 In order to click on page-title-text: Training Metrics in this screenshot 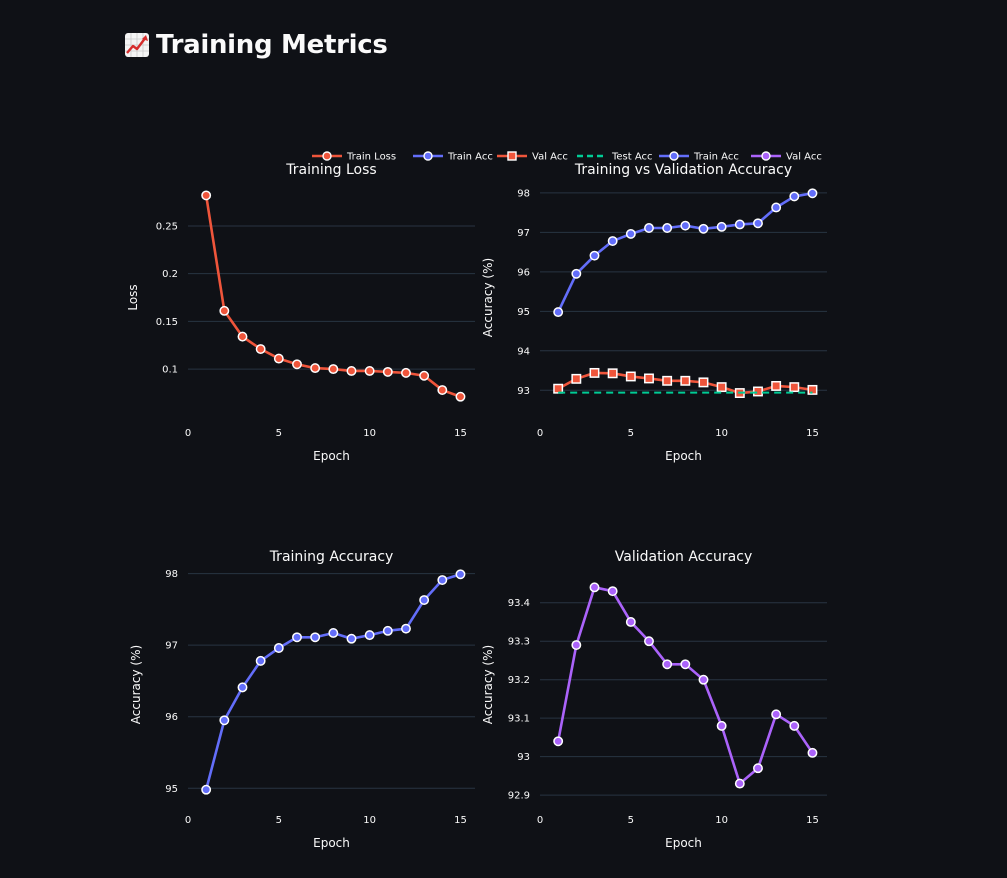, I will do `click(272, 45)`.